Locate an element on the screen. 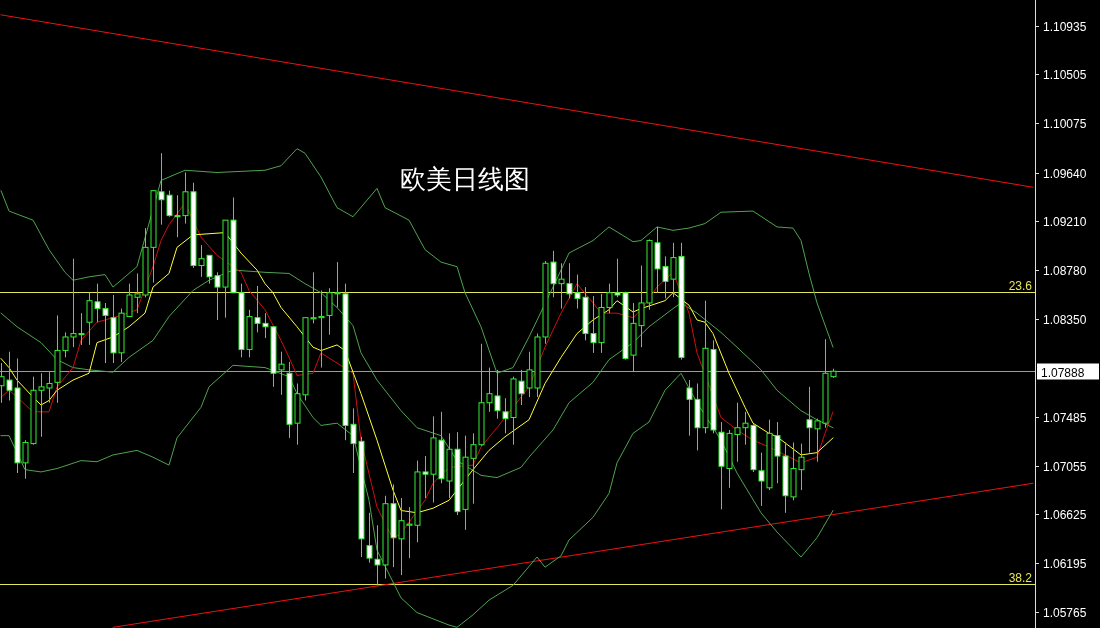 This screenshot has width=1100, height=628. candlestick is located at coordinates (369, 538).